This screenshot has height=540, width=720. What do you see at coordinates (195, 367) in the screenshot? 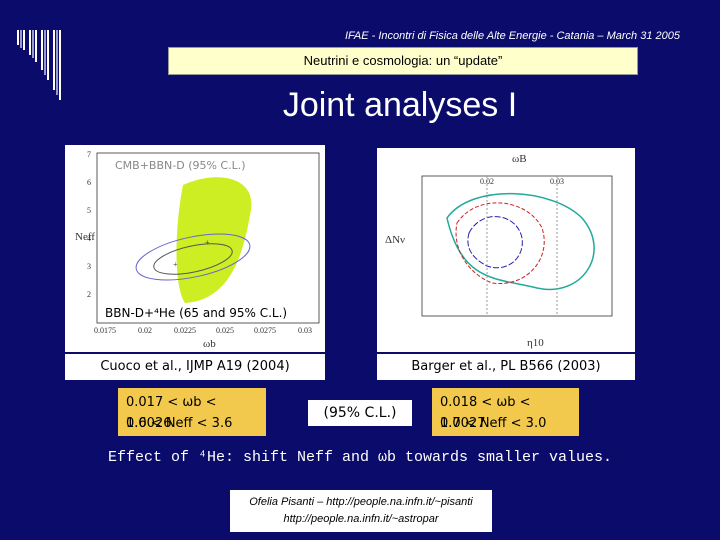
I see `caption: Cuoco et al., IJMP A19 (2004)` at bounding box center [195, 367].